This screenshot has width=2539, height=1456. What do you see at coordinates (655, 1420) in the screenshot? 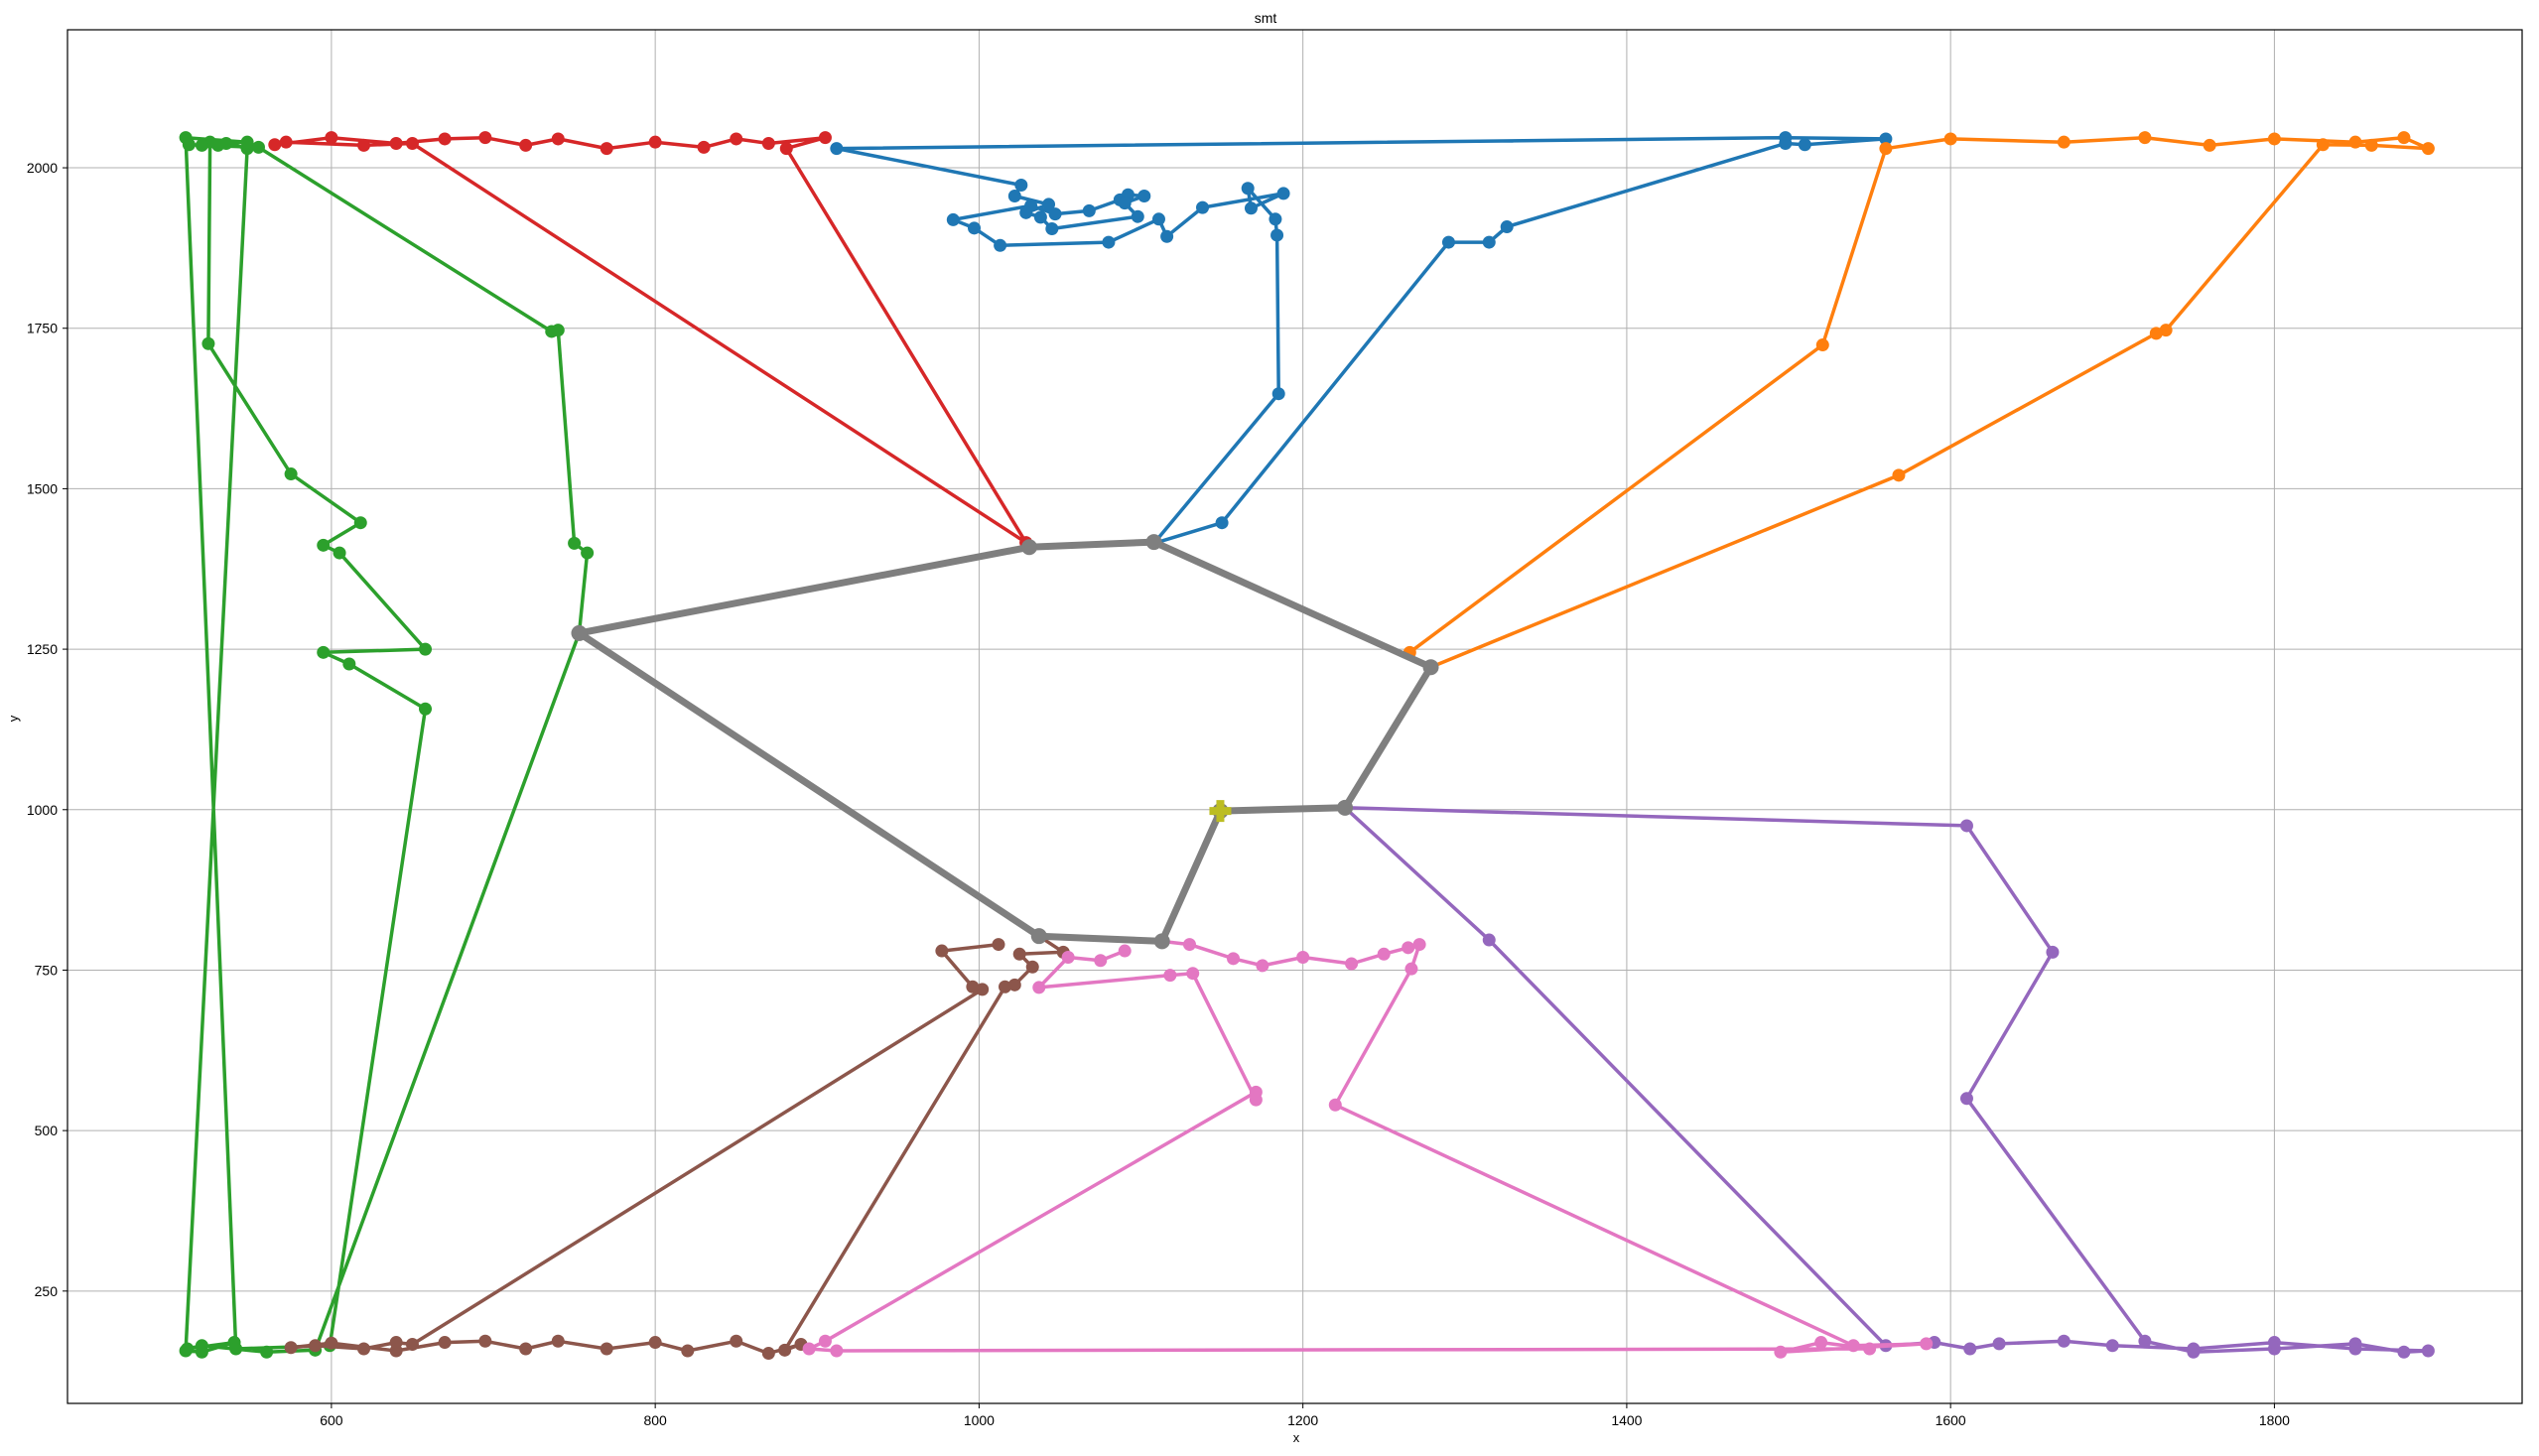
I see `x-tick-label: 800` at bounding box center [655, 1420].